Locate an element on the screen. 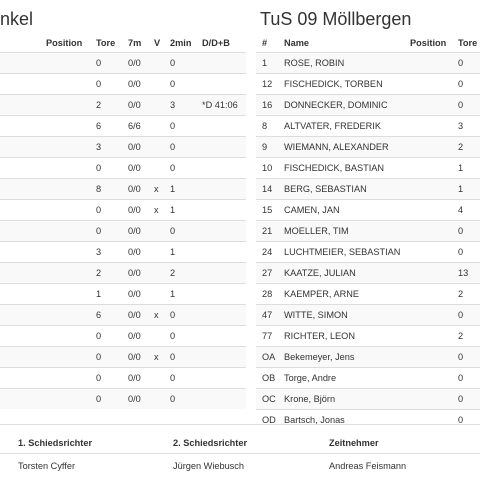 This screenshot has height=480, width=480. home-player-row: KOLA 30/0 0 is located at coordinates (123, 147).